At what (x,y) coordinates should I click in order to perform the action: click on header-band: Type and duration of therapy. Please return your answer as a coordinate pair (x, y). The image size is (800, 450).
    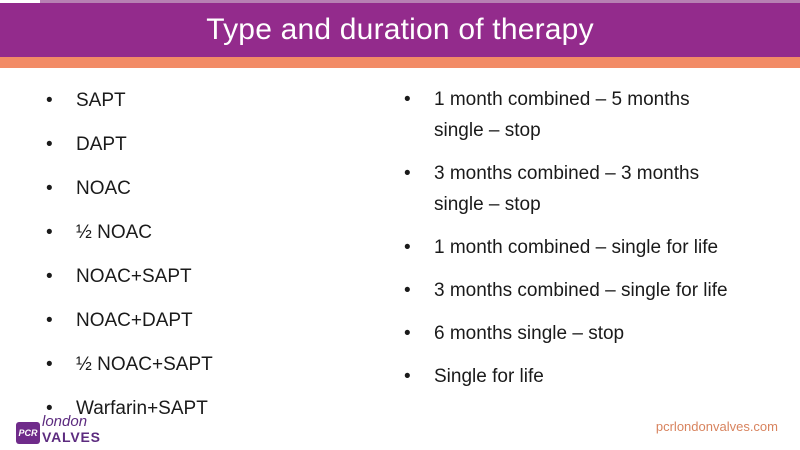
    Looking at the image, I should click on (400, 30).